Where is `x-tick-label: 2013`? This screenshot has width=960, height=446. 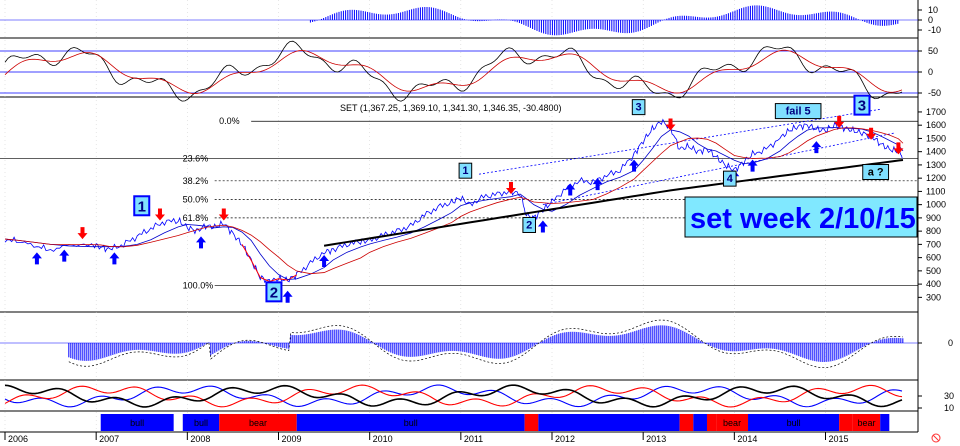 x-tick-label: 2013 is located at coordinates (656, 439).